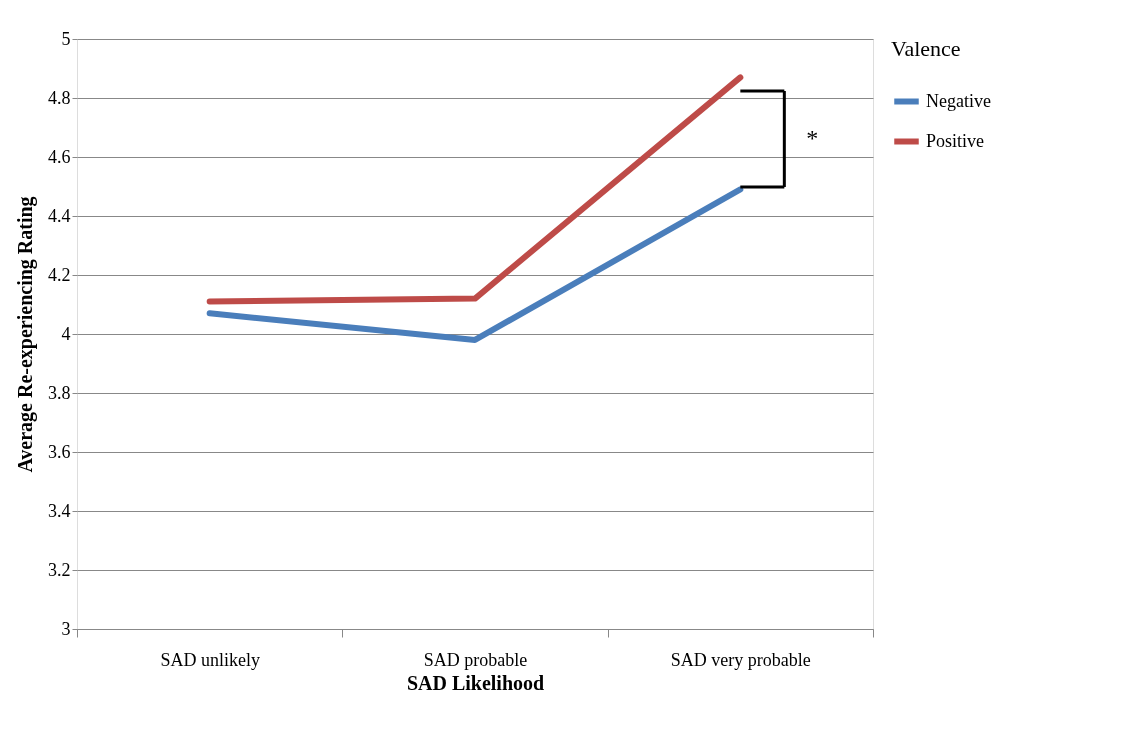 The image size is (1147, 742). What do you see at coordinates (66, 628) in the screenshot?
I see `y-tick-label: 3` at bounding box center [66, 628].